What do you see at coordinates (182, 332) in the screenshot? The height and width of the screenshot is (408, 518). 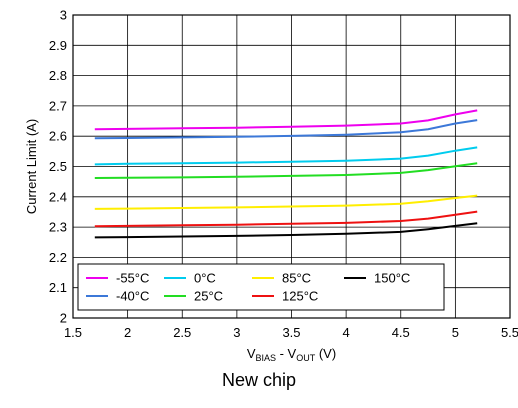 I see `x-tick-label: 2.5` at bounding box center [182, 332].